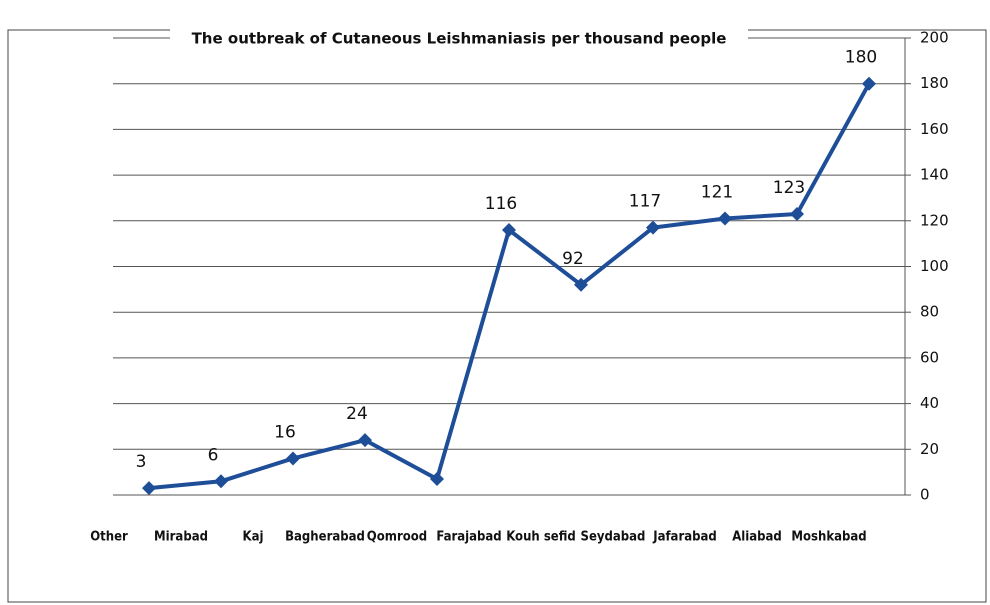  What do you see at coordinates (717, 193) in the screenshot?
I see `data-label: 121` at bounding box center [717, 193].